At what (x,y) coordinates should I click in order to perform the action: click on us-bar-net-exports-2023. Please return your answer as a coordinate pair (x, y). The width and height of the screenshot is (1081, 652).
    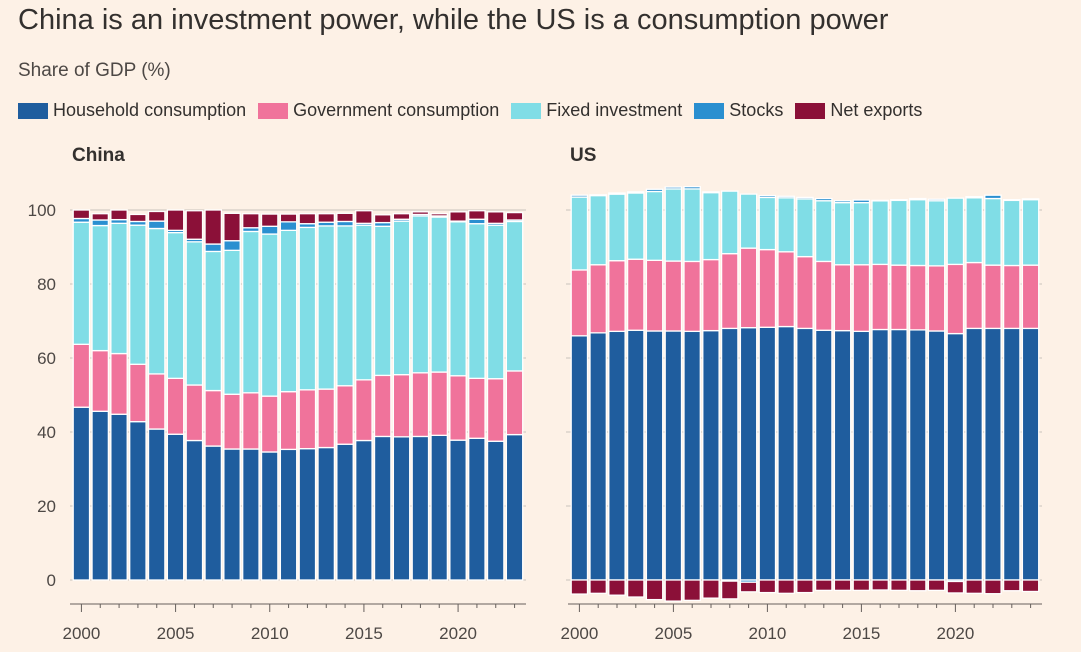
    Looking at the image, I should click on (1011, 585).